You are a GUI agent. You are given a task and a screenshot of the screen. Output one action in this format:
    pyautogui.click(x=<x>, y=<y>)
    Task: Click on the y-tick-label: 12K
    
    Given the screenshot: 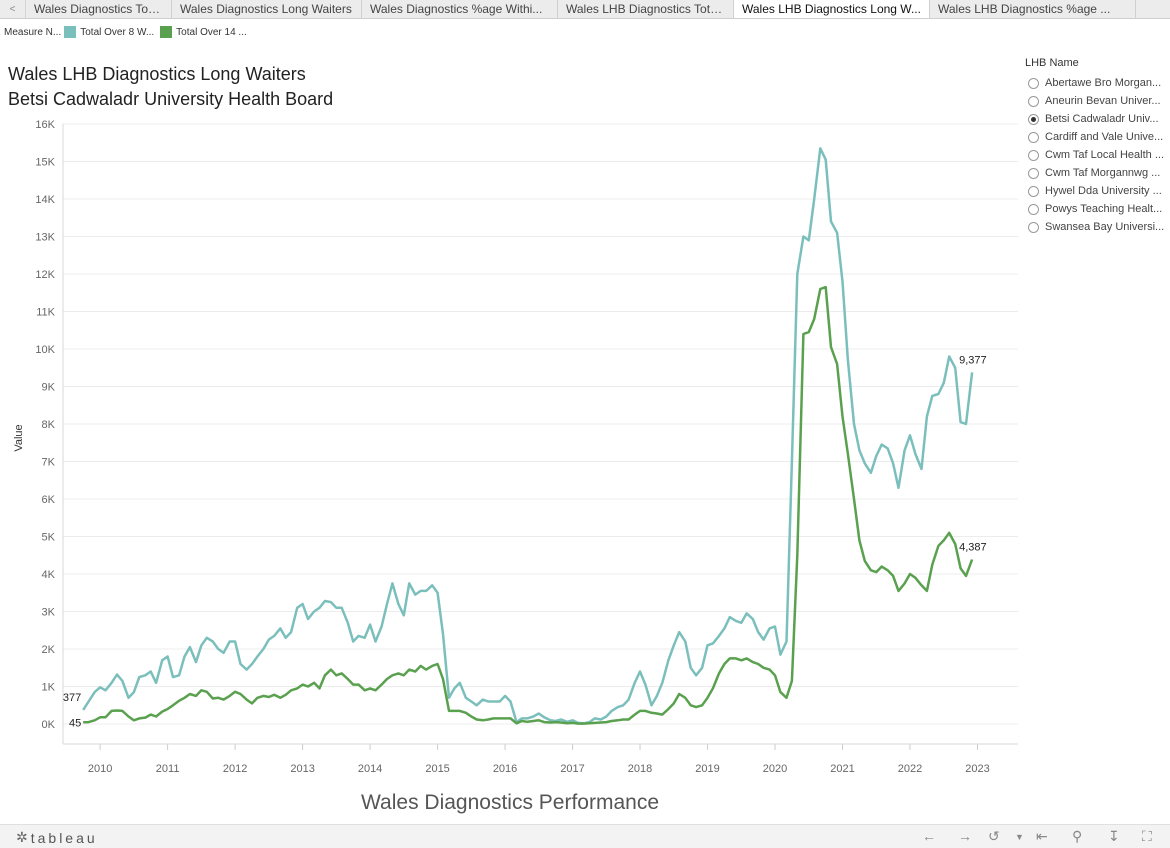 What is the action you would take?
    pyautogui.click(x=45, y=275)
    